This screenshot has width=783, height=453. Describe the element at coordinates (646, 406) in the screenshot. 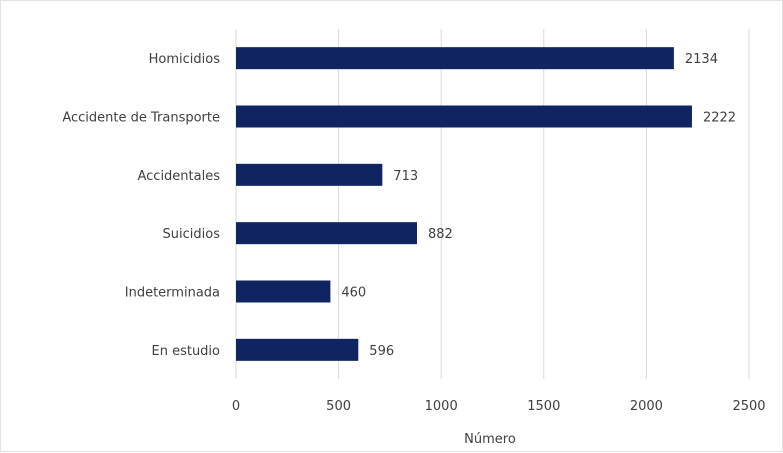

I see `x-tick-label: 2000` at that location.